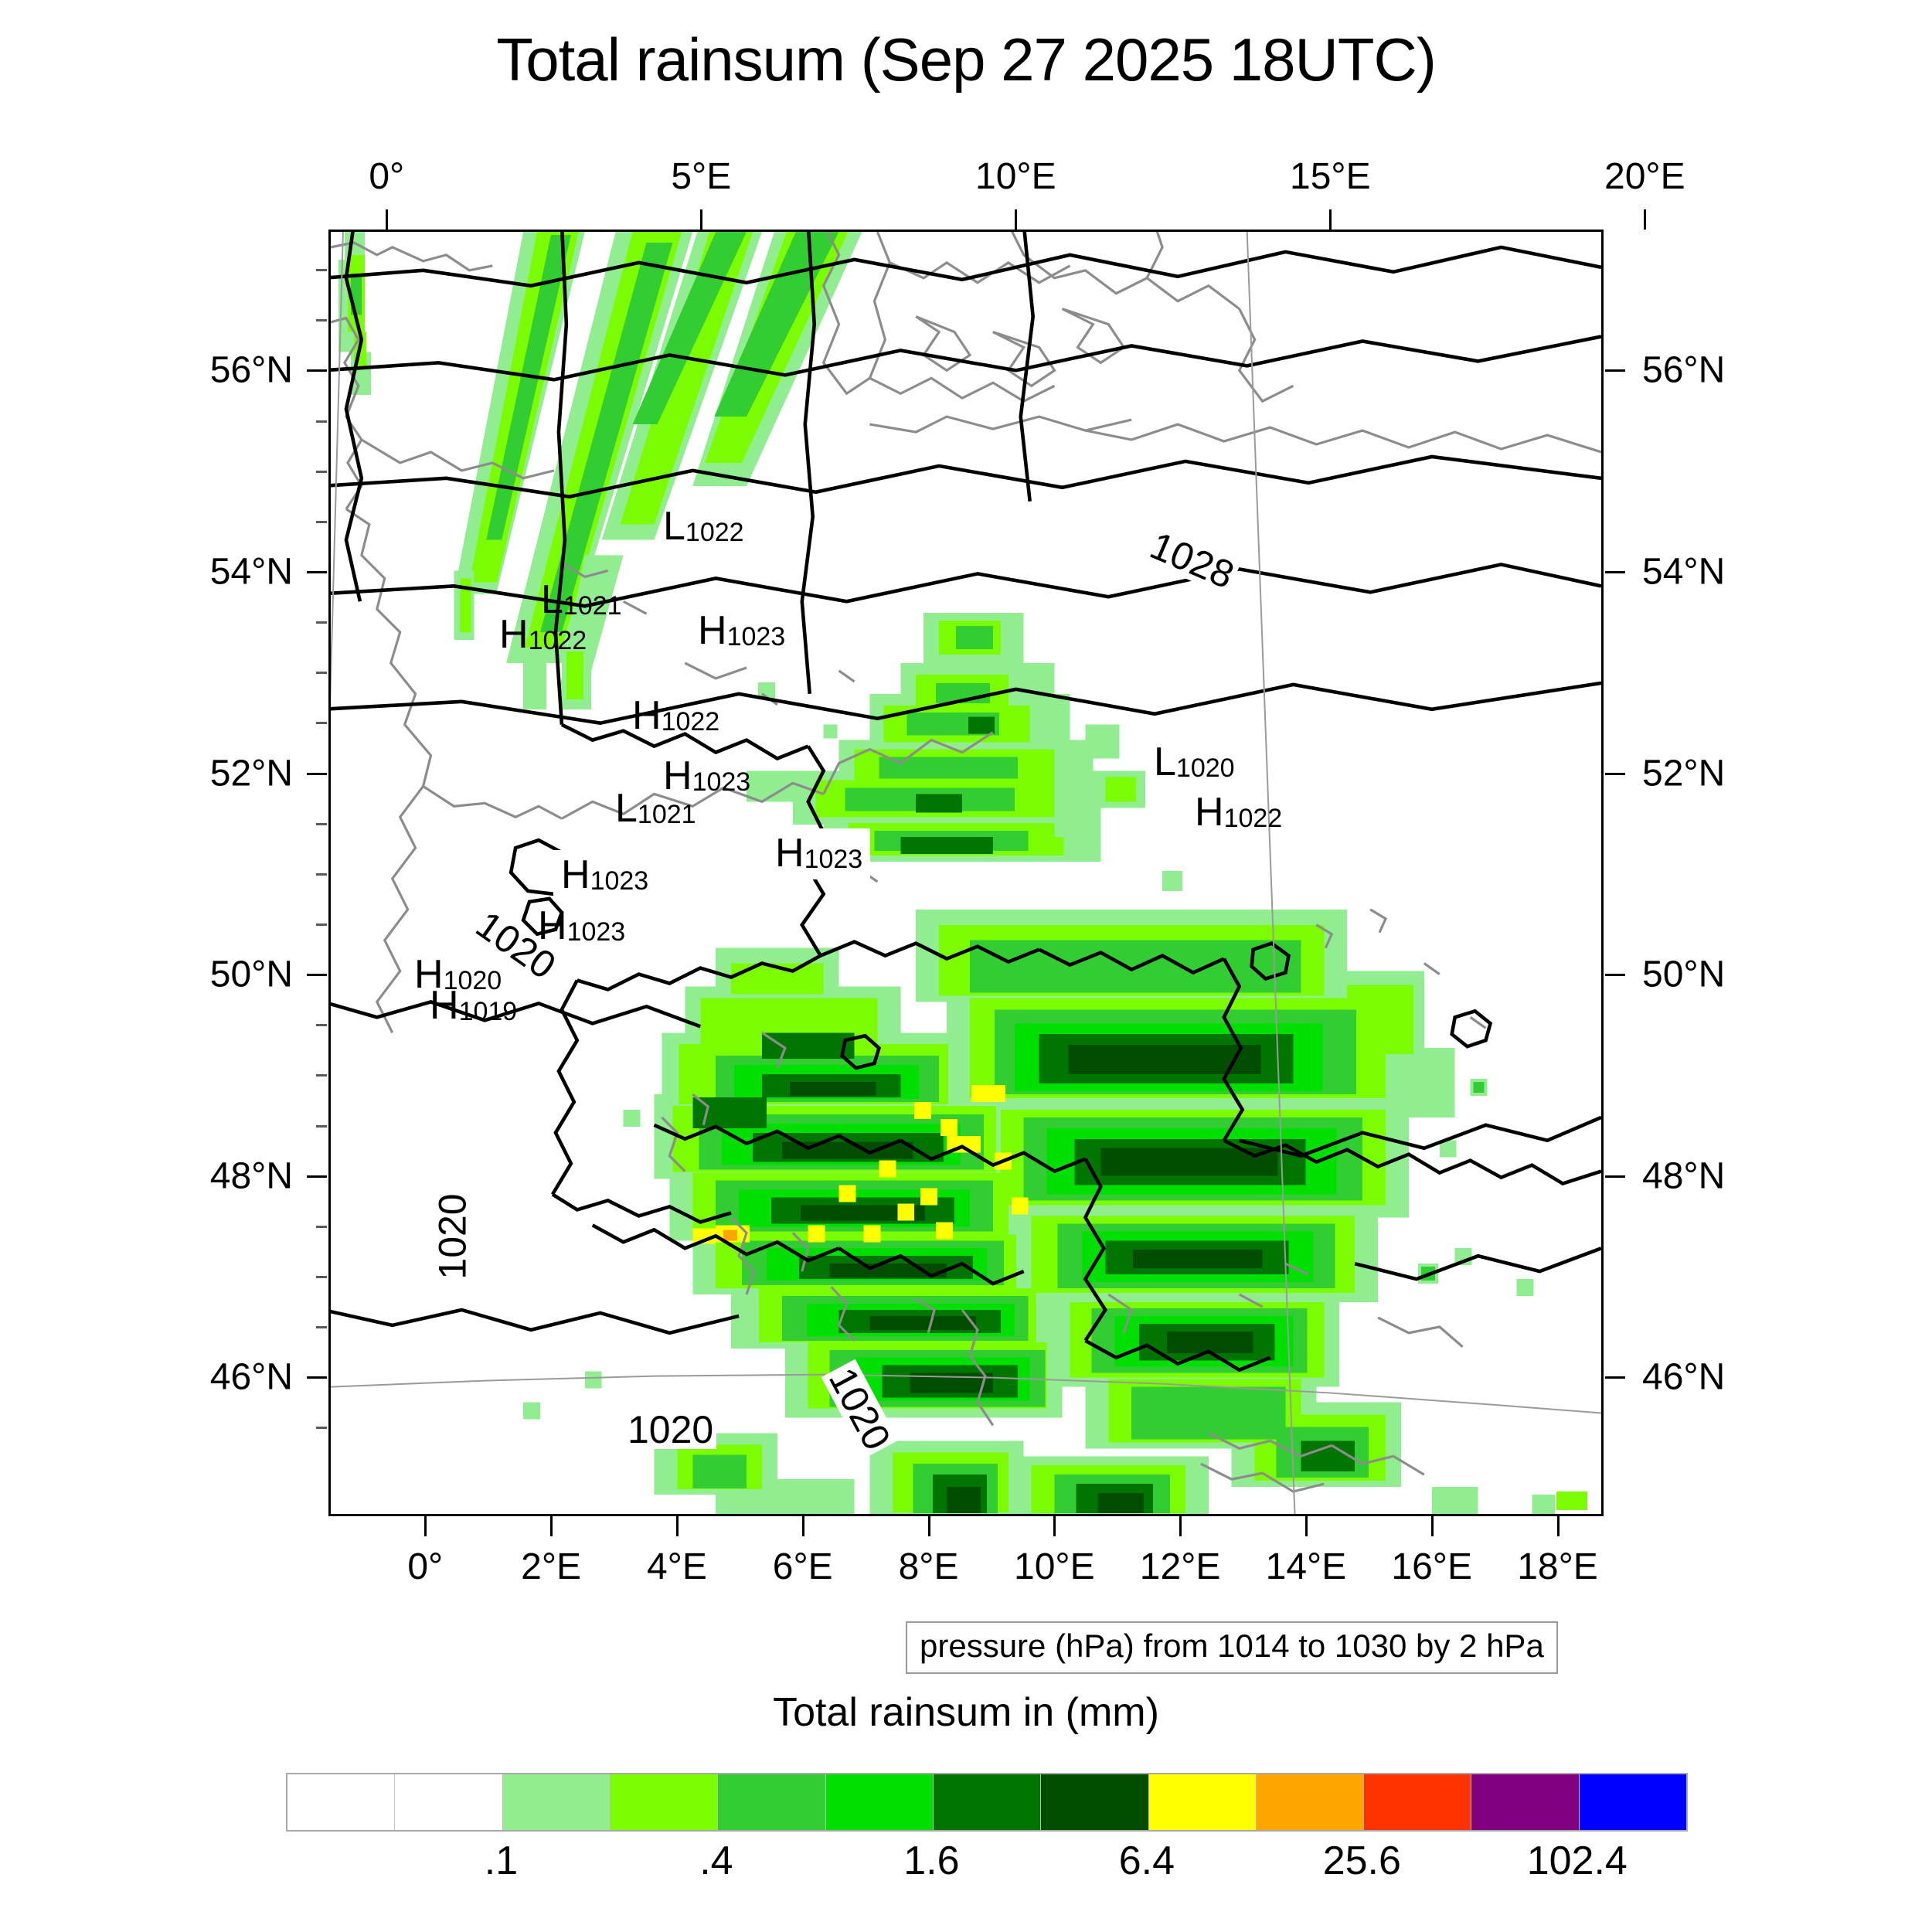 This screenshot has width=1932, height=1932. I want to click on colorbar-tick-label: .4, so click(716, 1860).